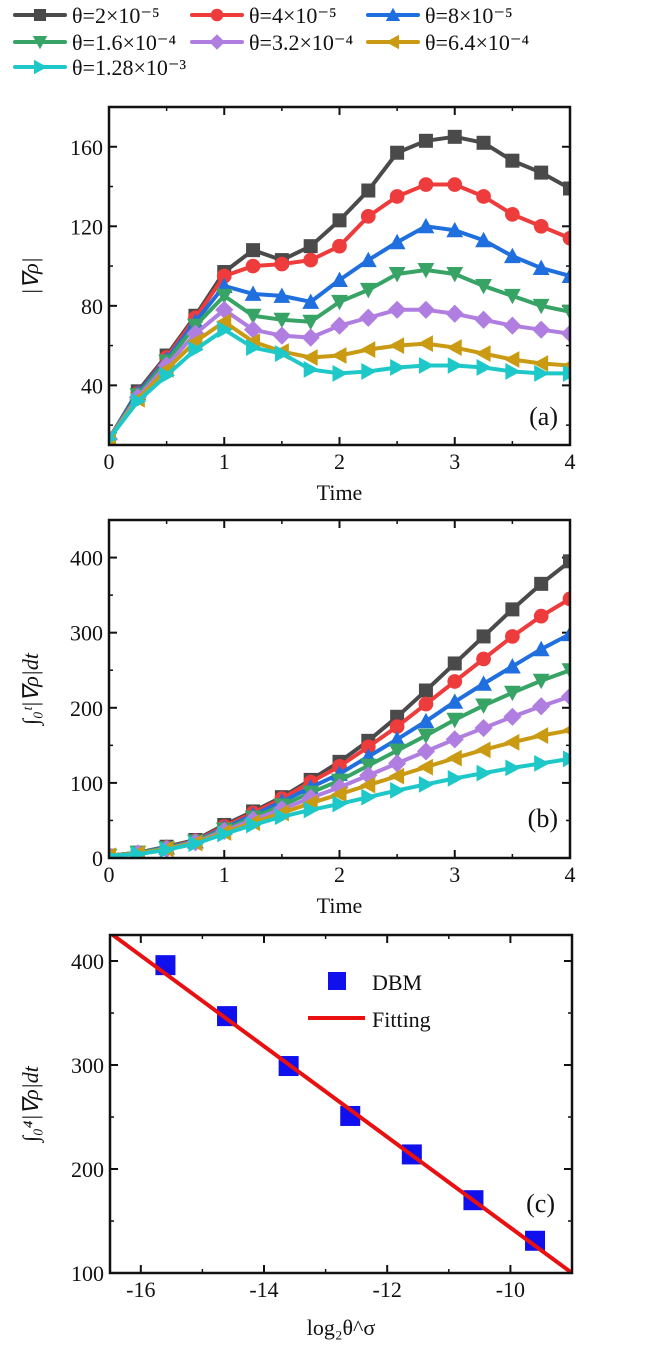 The image size is (650, 1346). Describe the element at coordinates (30, 275) in the screenshot. I see `y-axis-label: |∇ρ|` at that location.